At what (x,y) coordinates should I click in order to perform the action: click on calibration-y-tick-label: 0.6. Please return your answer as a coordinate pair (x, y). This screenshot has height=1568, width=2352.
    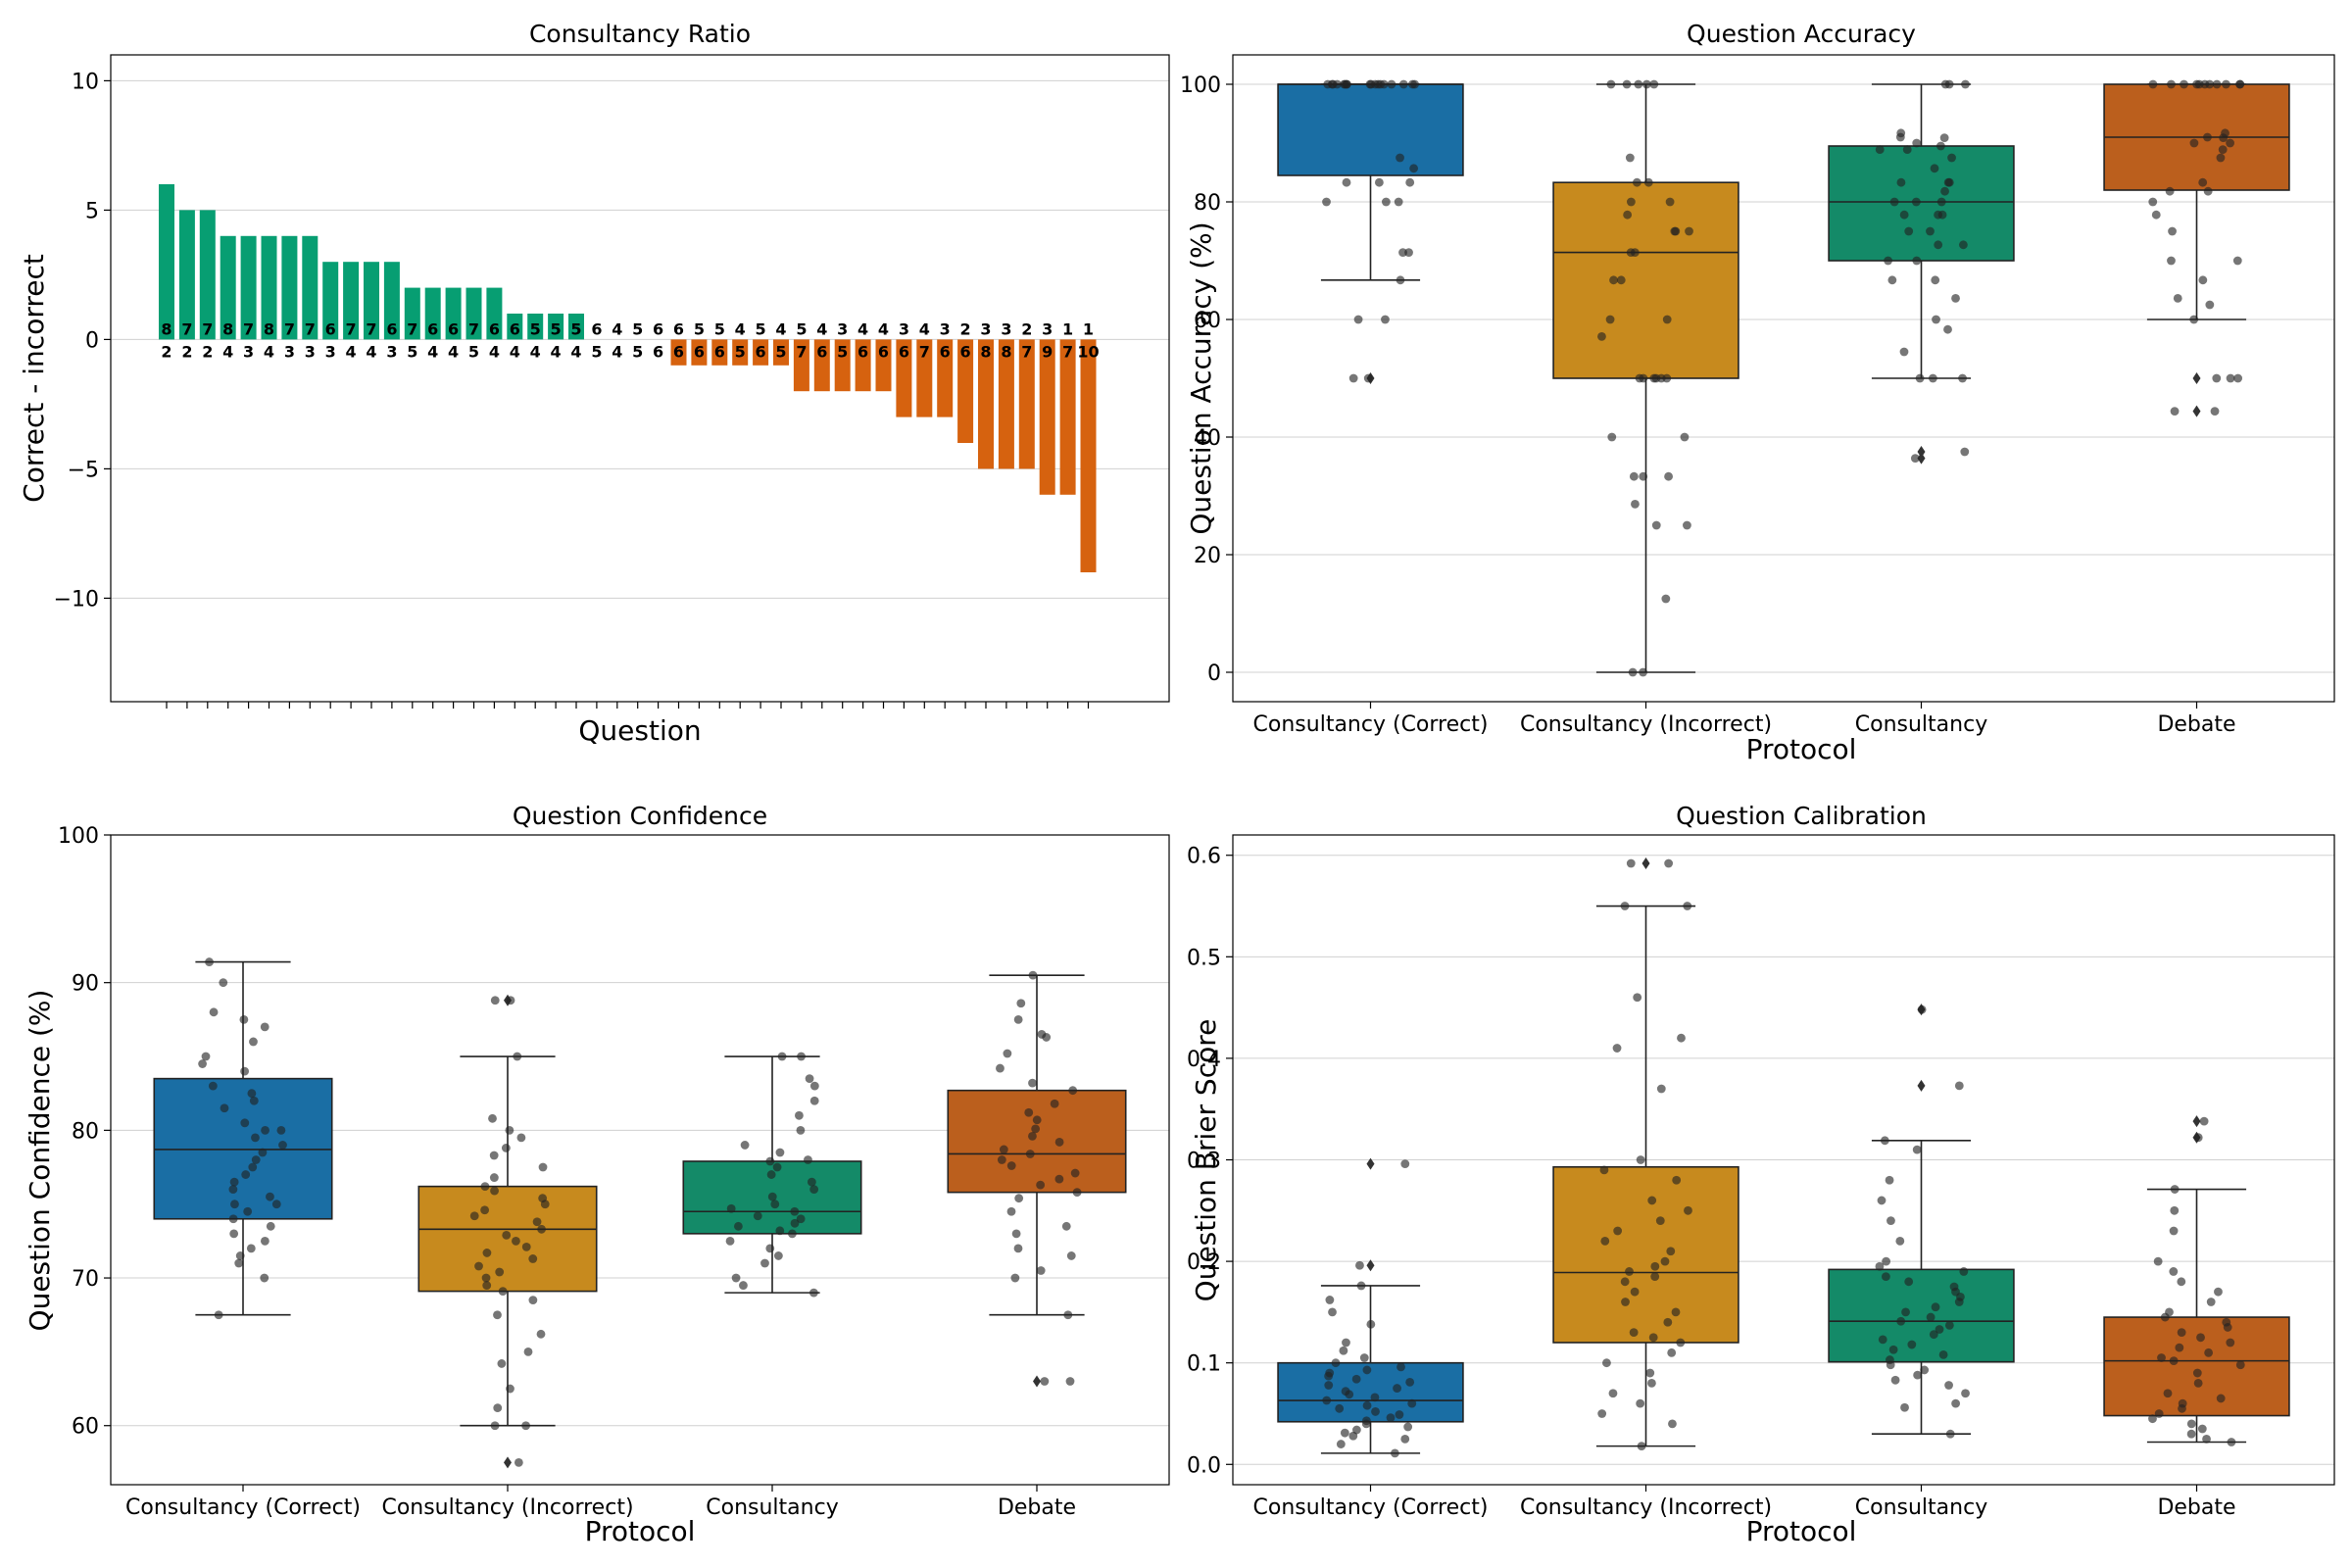
    Looking at the image, I should click on (1204, 857).